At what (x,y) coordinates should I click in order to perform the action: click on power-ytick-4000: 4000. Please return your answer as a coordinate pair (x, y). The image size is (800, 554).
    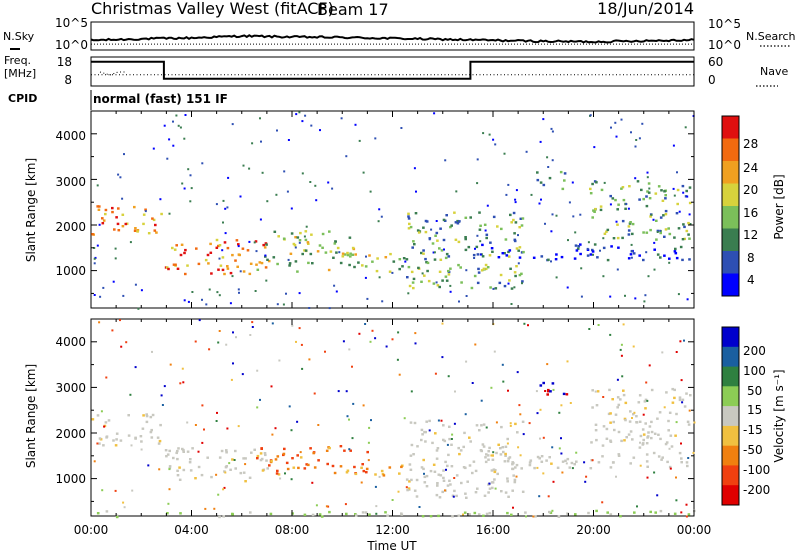
    Looking at the image, I should click on (70, 136).